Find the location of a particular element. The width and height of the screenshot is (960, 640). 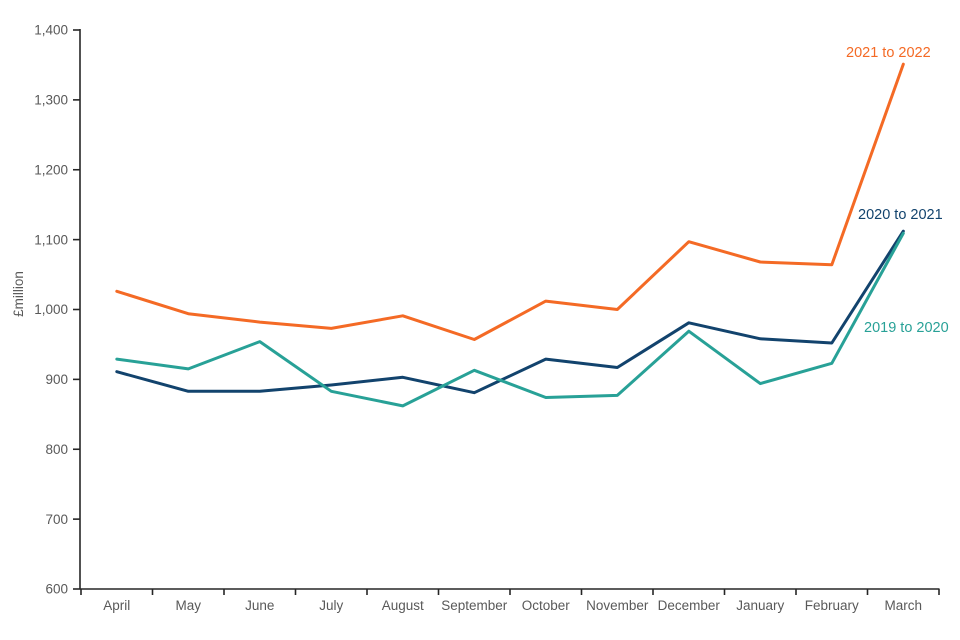

y-tick-label-1-400: 1,400 is located at coordinates (51, 30).